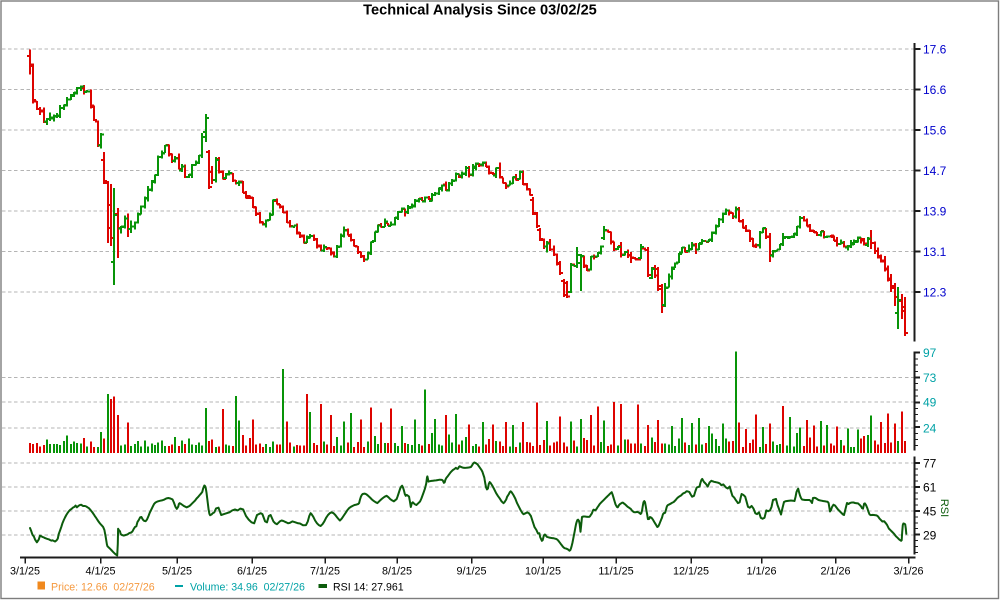 The width and height of the screenshot is (1000, 605). What do you see at coordinates (247, 588) in the screenshot?
I see `svg-text: Volume: 34.96 02/27/26` at bounding box center [247, 588].